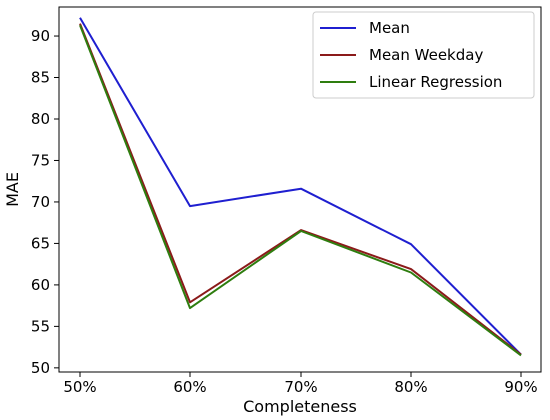  I want to click on x-tick-label: 60%, so click(189, 387).